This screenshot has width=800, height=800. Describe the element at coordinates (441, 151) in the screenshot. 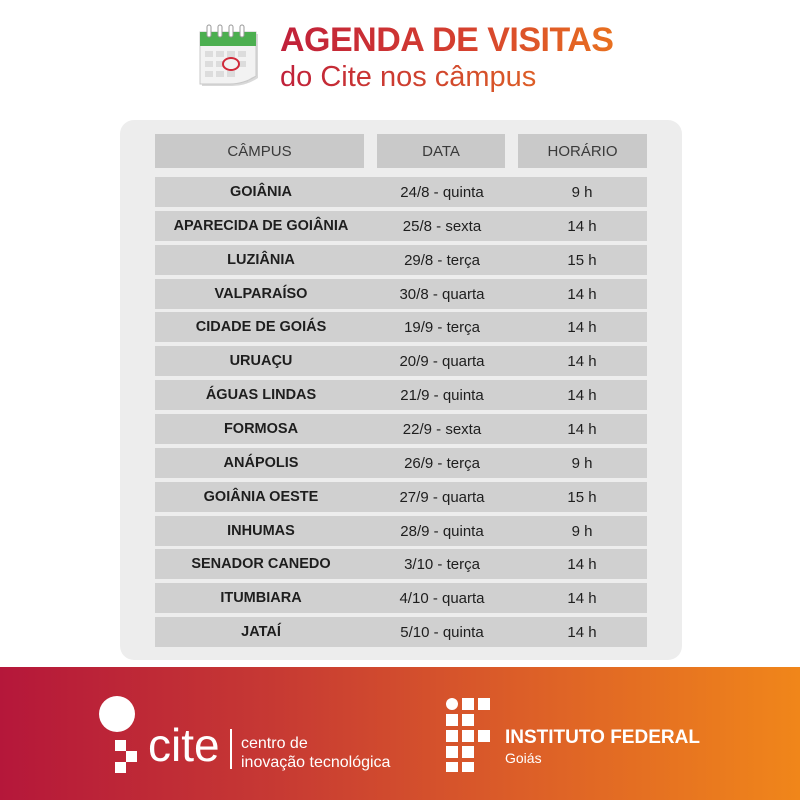

I see `column-header-date: DATA` at that location.